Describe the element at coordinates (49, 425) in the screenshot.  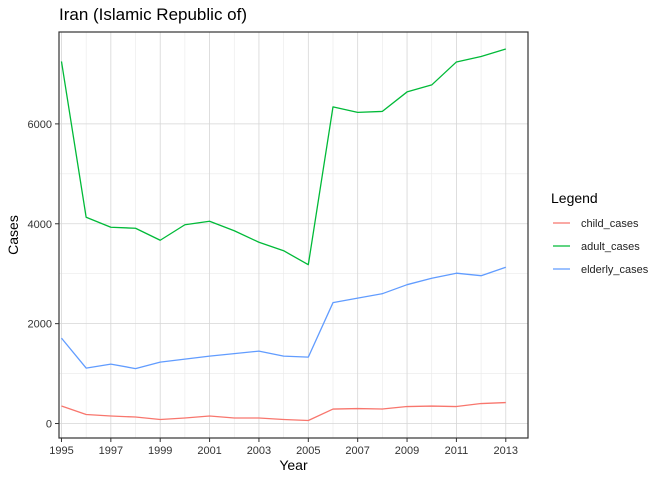
I see `y-tick-label: 0` at that location.